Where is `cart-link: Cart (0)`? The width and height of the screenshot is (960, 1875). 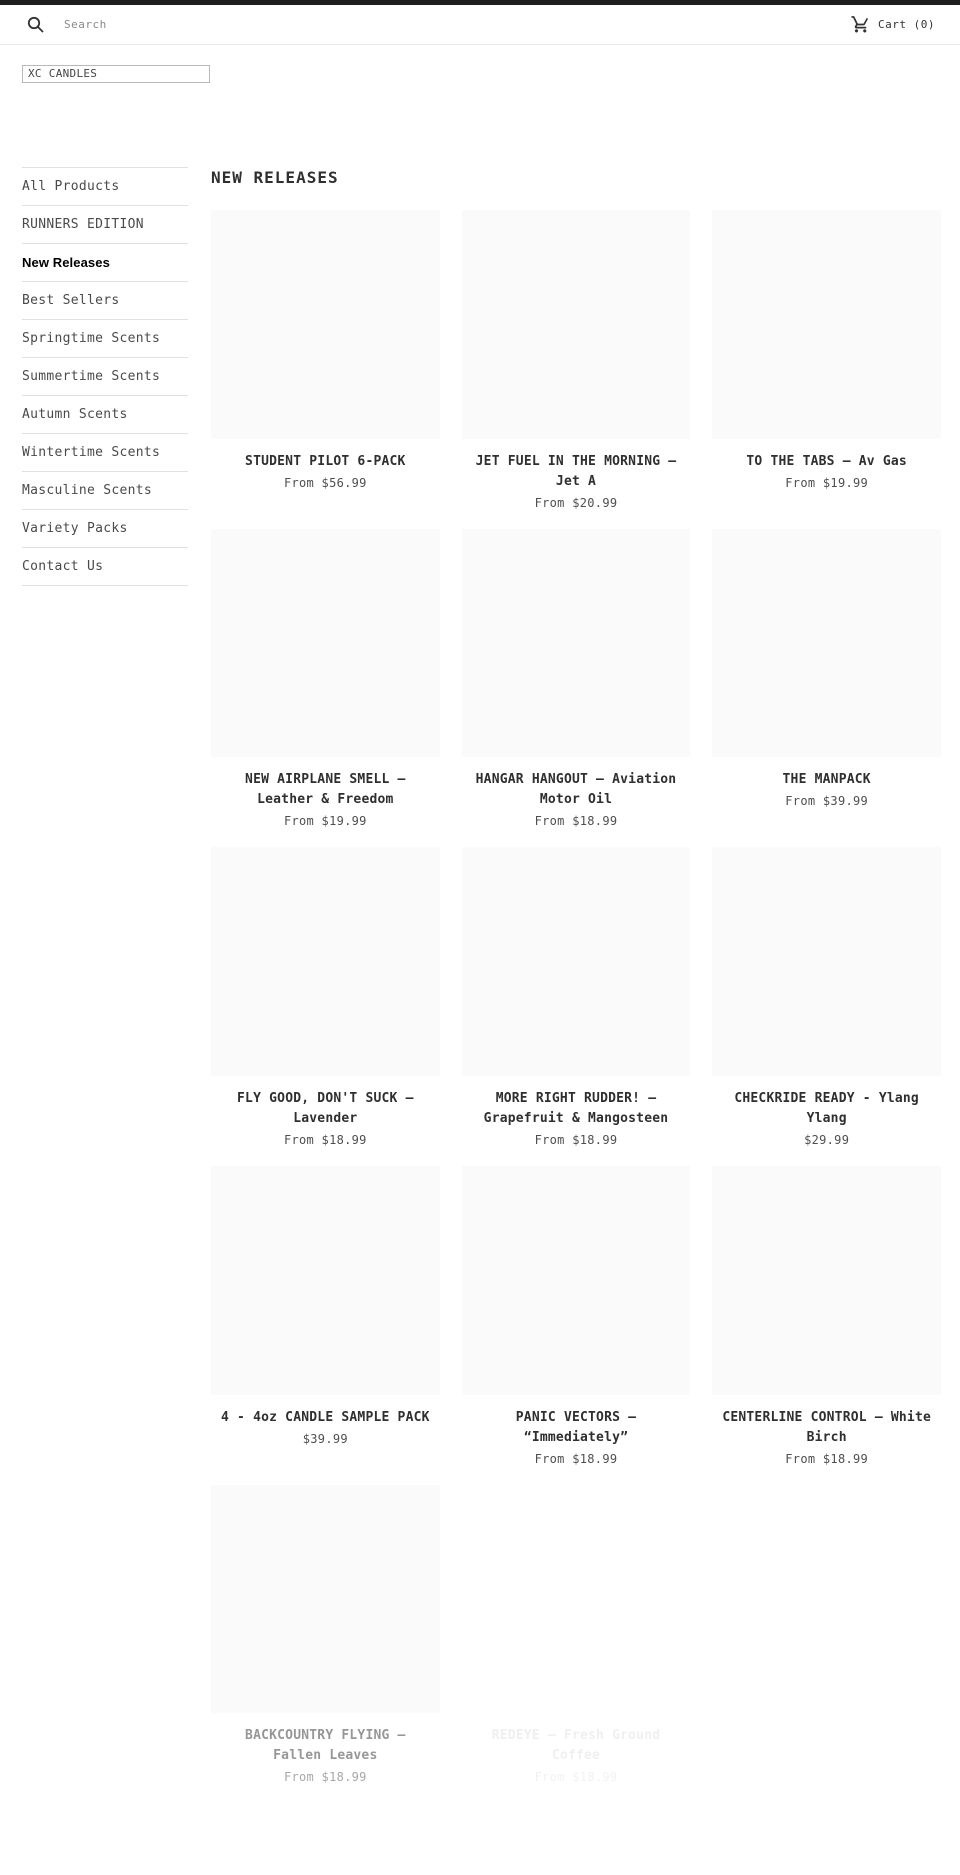
cart-link: Cart (0) is located at coordinates (893, 24).